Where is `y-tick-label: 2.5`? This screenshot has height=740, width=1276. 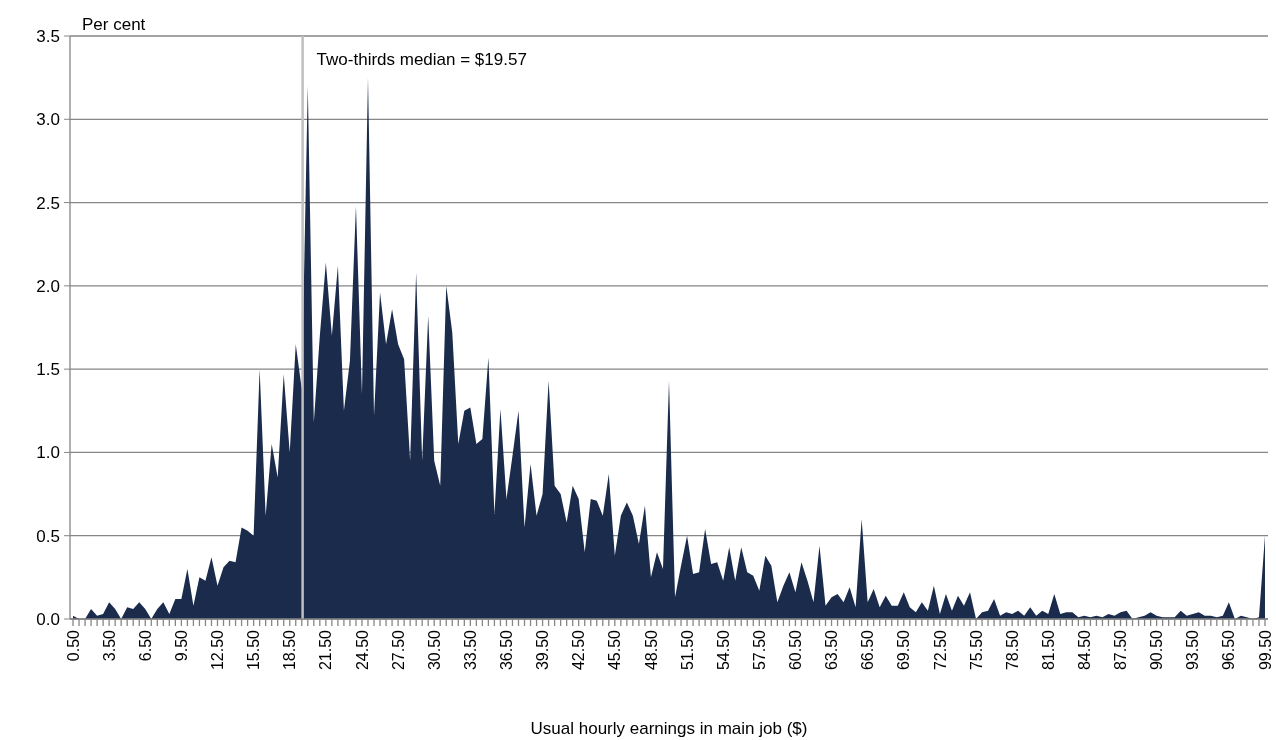
y-tick-label: 2.5 is located at coordinates (48, 203).